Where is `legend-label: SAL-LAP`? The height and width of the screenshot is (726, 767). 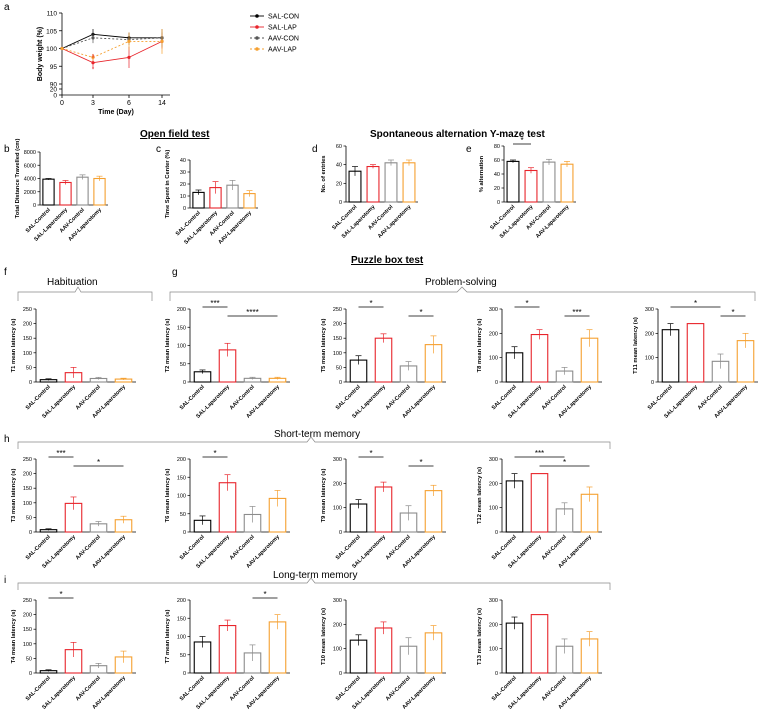
legend-label: SAL-LAP is located at coordinates (282, 28).